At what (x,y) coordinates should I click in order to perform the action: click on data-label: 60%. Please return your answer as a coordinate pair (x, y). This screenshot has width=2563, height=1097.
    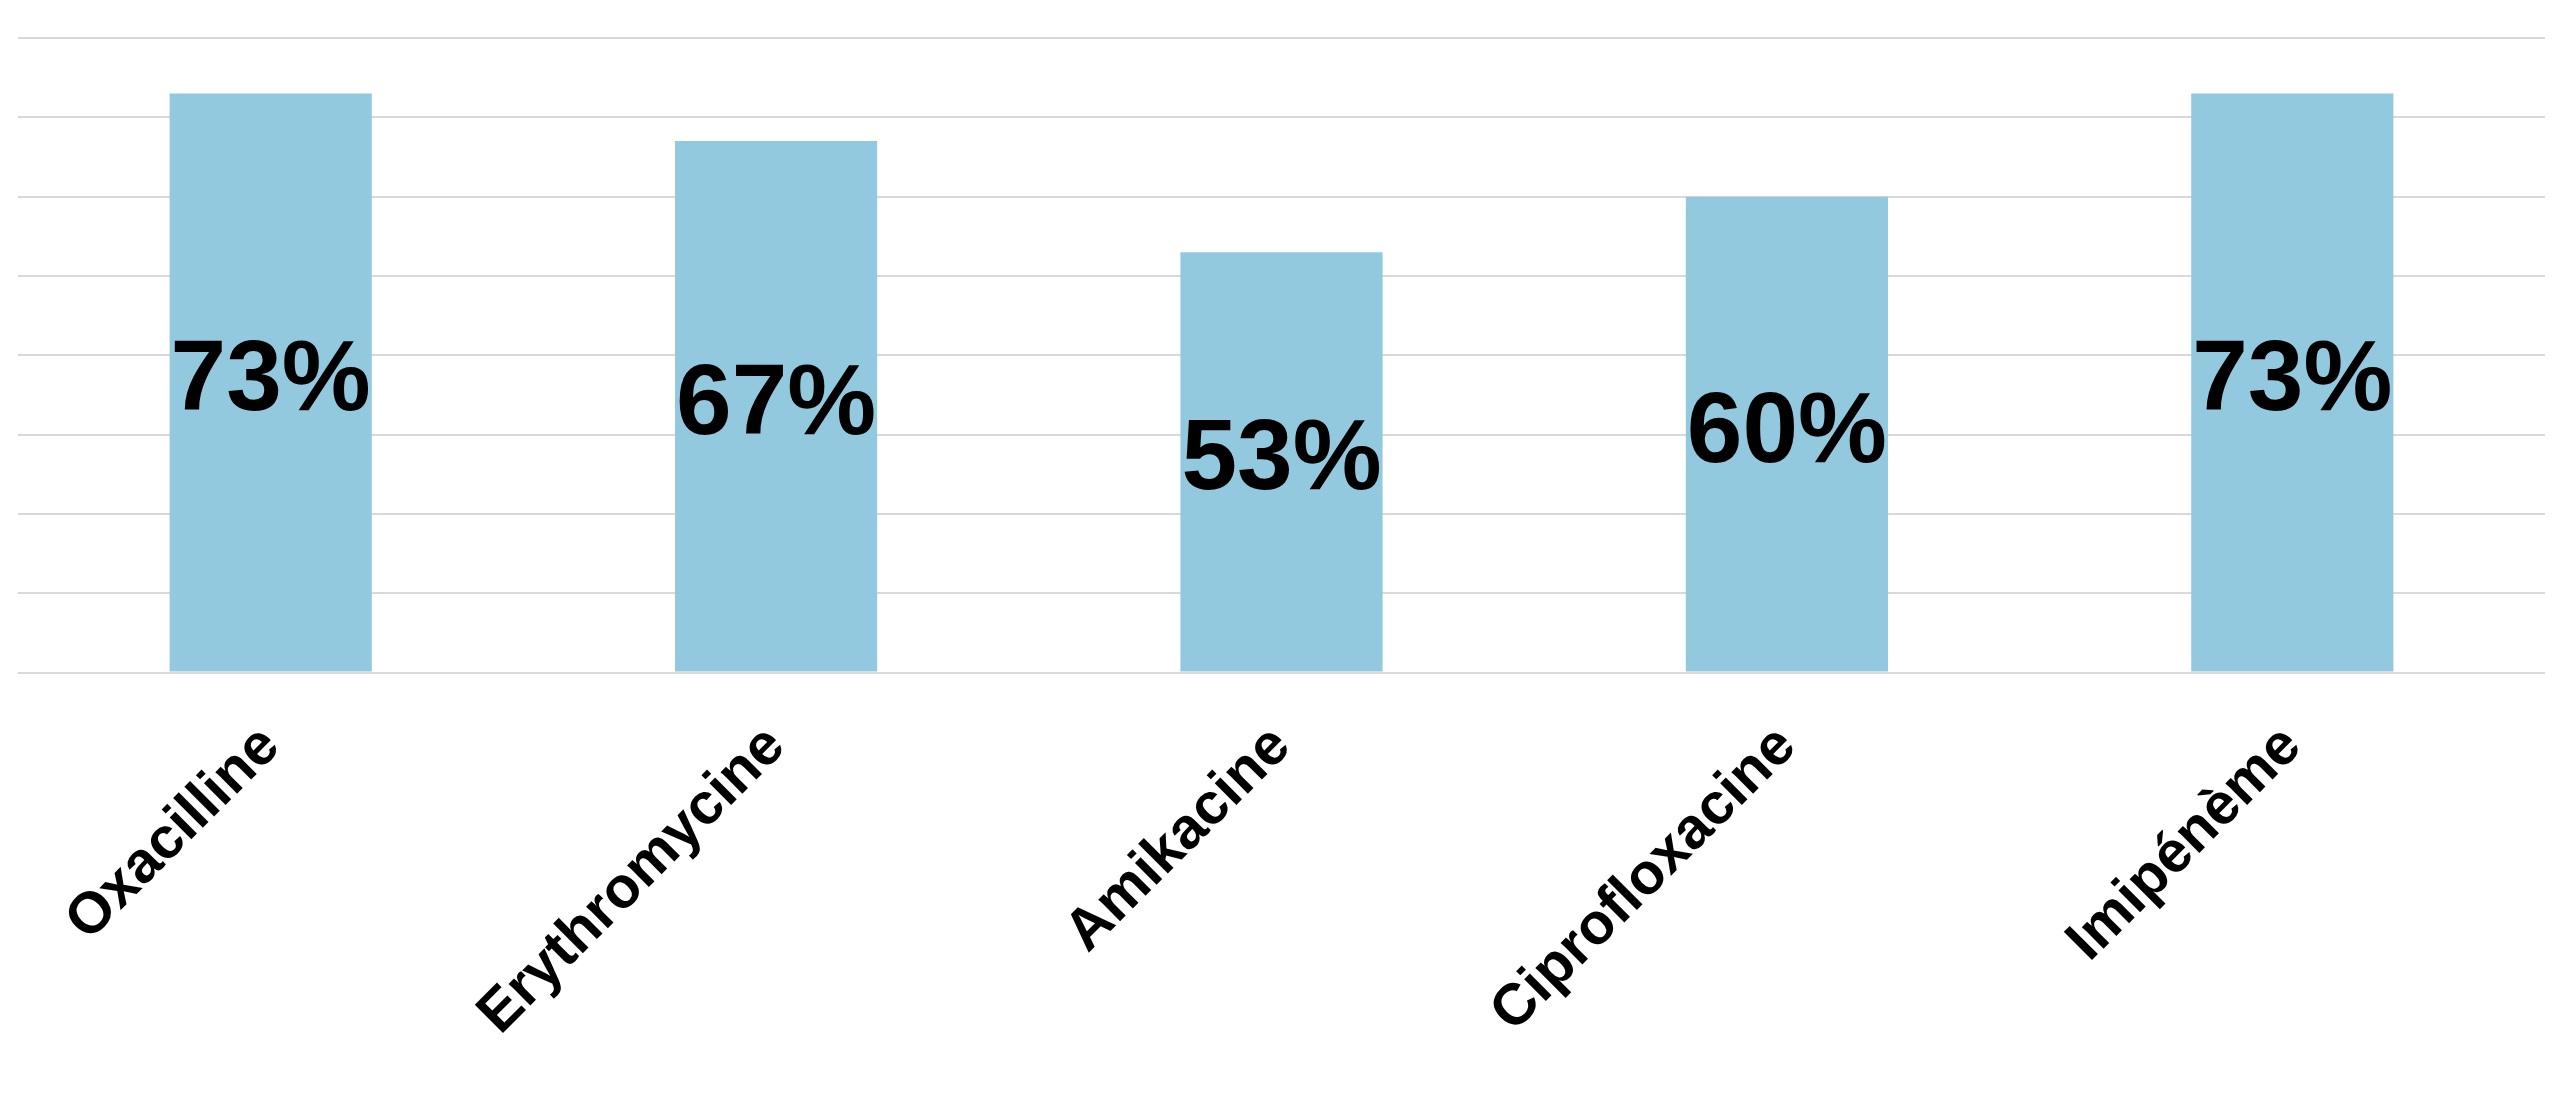
    Looking at the image, I should click on (1786, 426).